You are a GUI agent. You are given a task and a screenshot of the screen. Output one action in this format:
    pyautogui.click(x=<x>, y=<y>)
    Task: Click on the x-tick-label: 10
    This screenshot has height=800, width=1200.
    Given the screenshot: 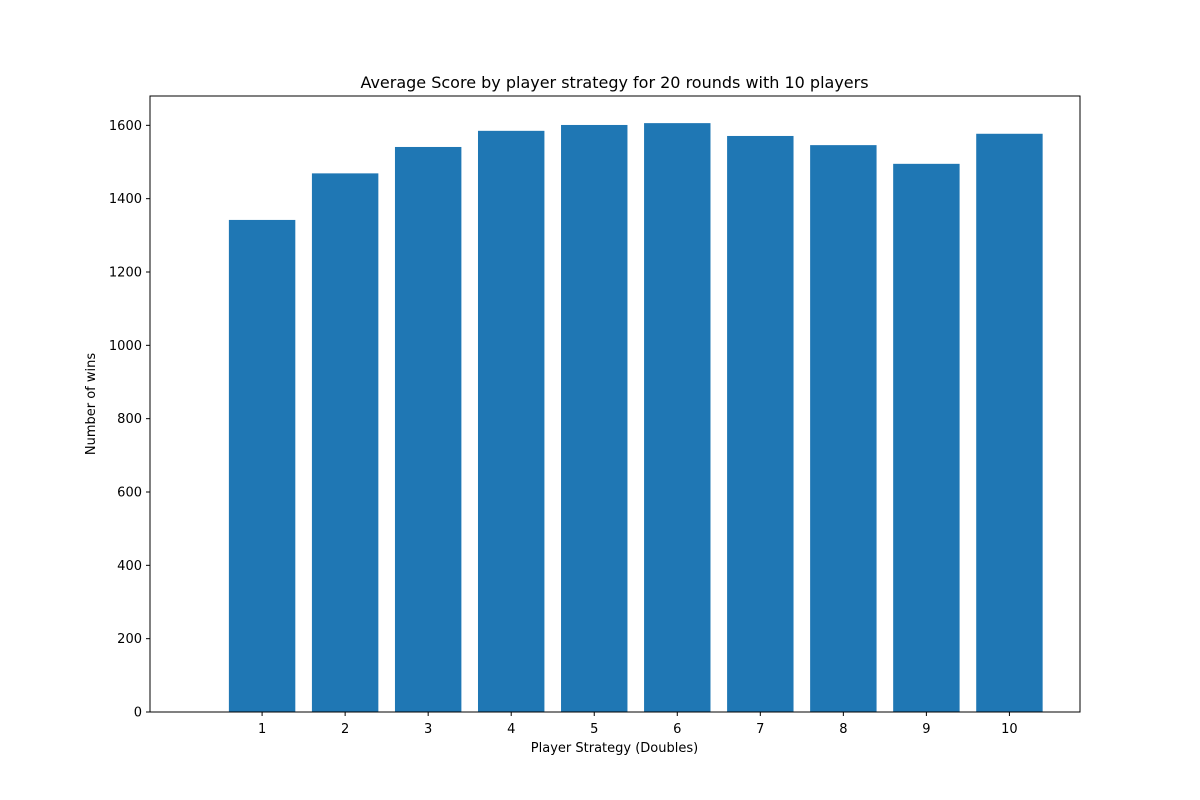 What is the action you would take?
    pyautogui.click(x=1009, y=729)
    